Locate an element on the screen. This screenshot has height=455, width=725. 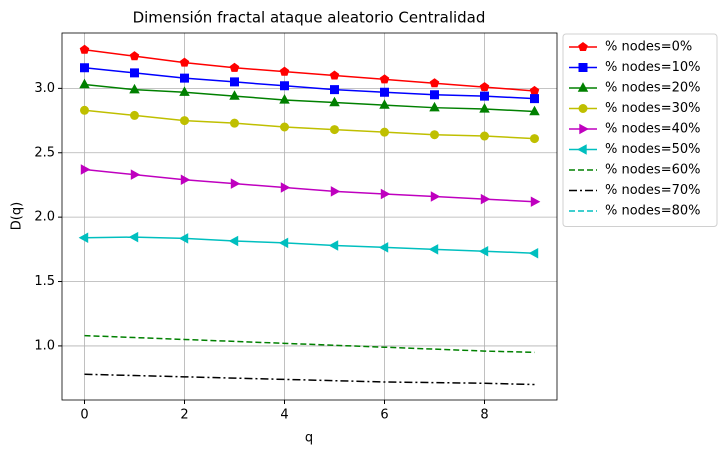
legend-label: % nodes=0% is located at coordinates (648, 47).